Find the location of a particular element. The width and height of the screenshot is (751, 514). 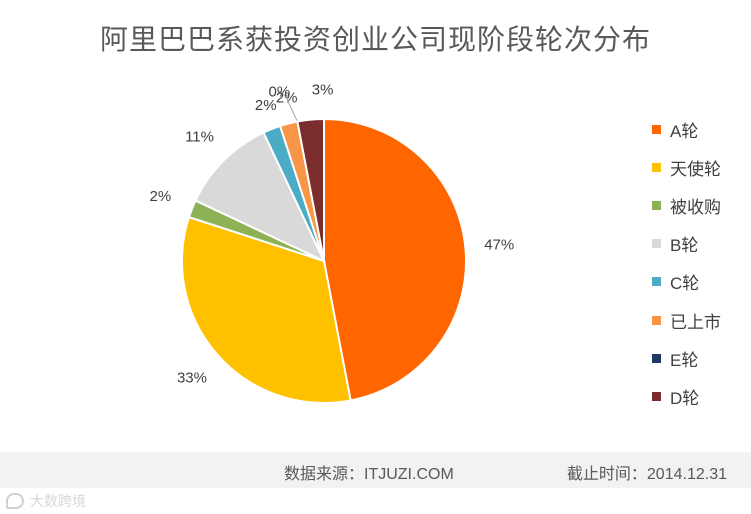

legend-label: A轮 is located at coordinates (684, 131).